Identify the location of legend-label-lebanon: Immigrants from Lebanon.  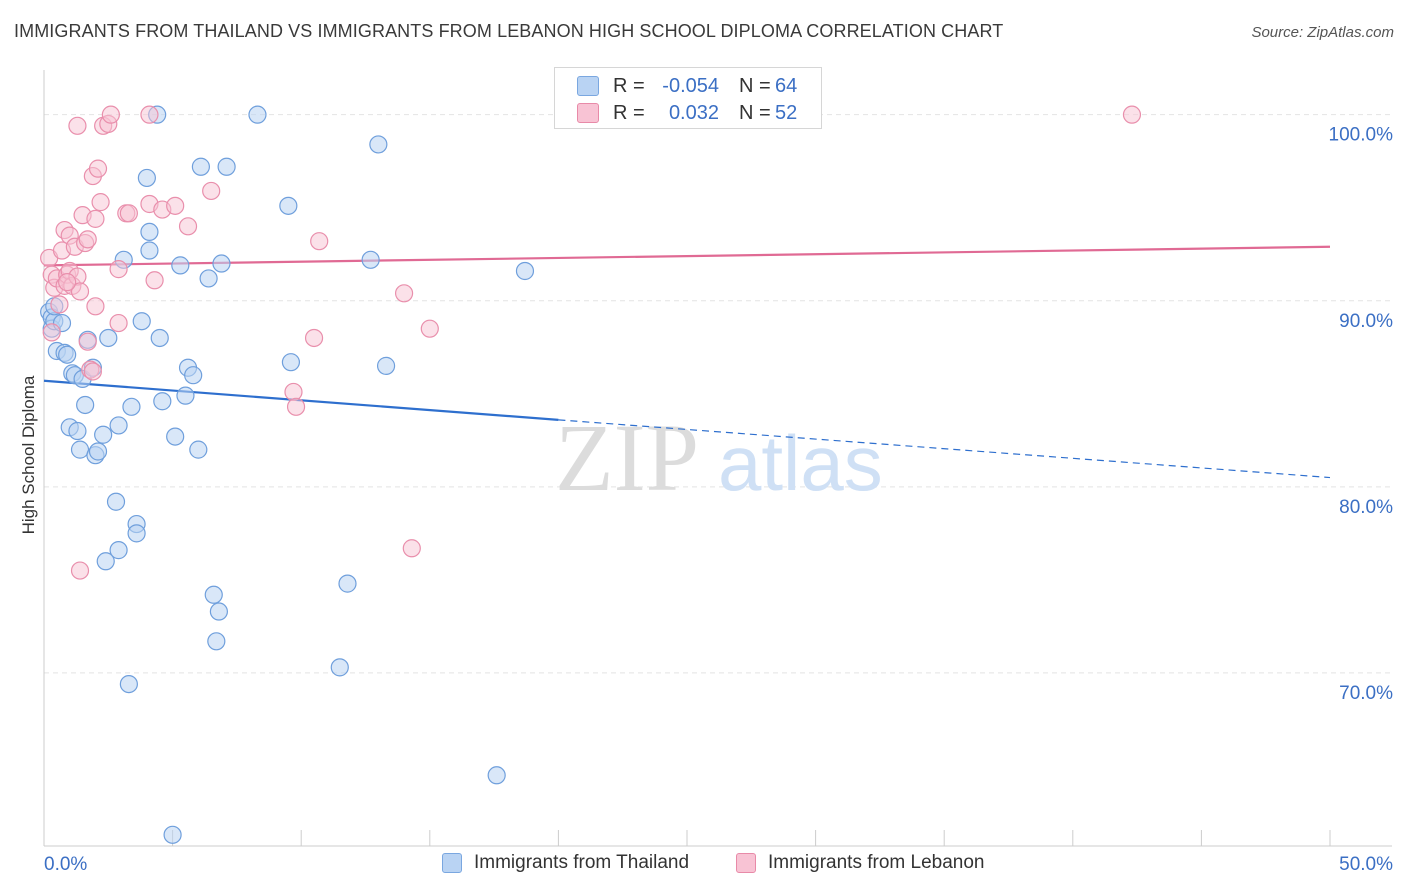
(876, 862).